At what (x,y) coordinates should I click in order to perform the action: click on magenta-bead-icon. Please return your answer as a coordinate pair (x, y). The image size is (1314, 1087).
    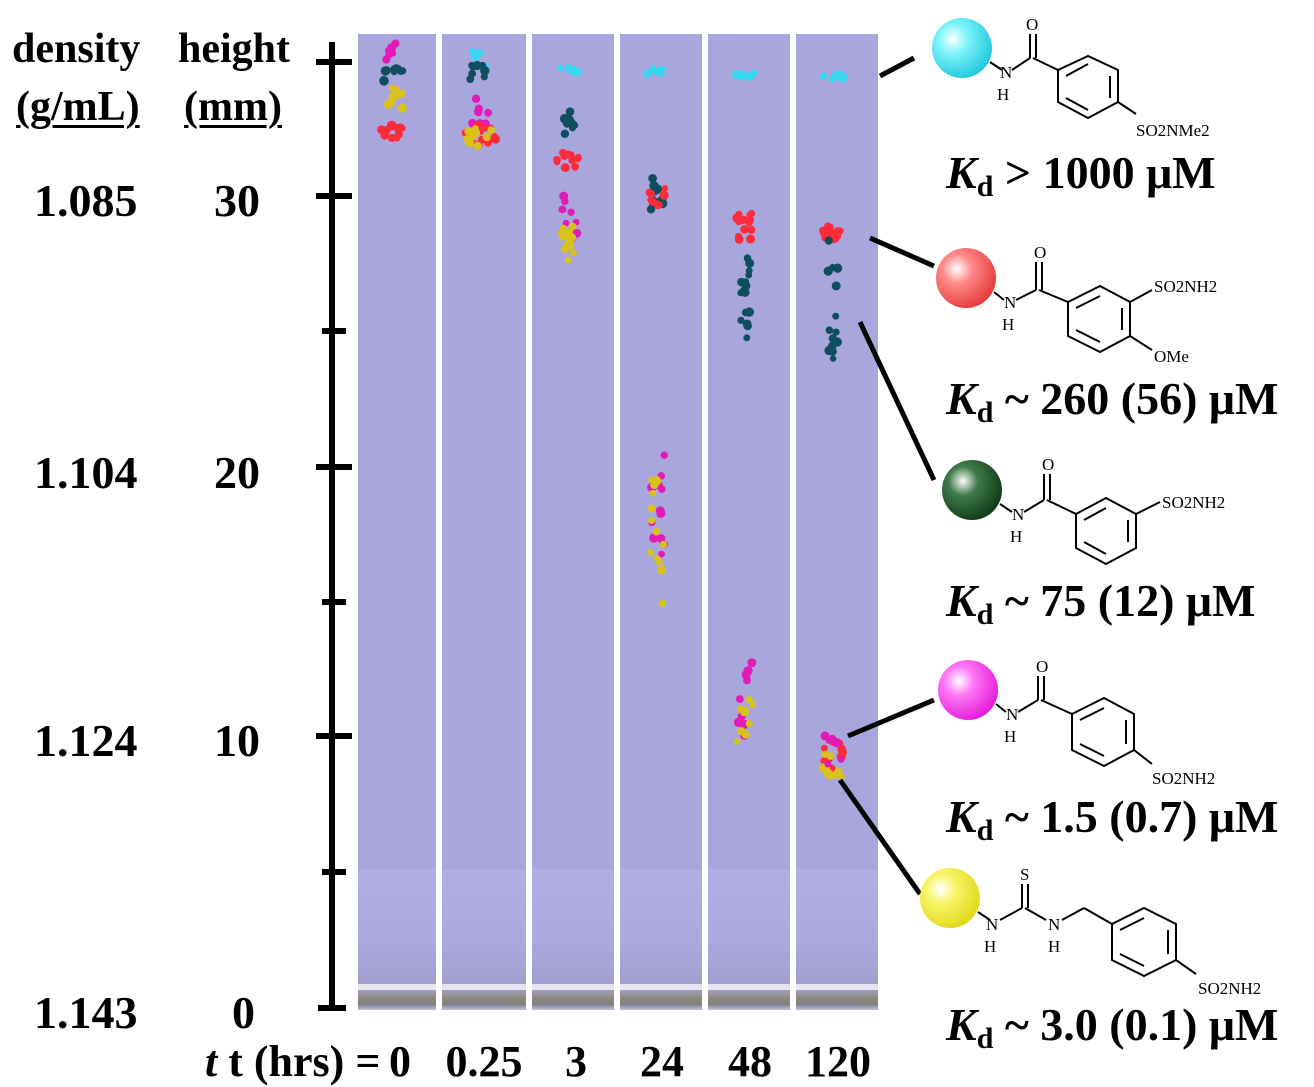
    Looking at the image, I should click on (968, 690).